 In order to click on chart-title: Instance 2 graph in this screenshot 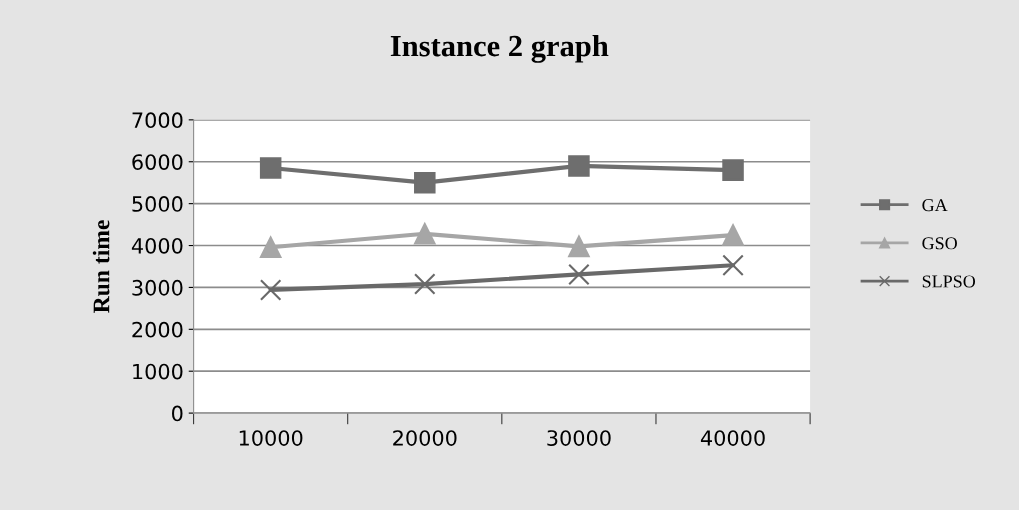, I will do `click(499, 48)`.